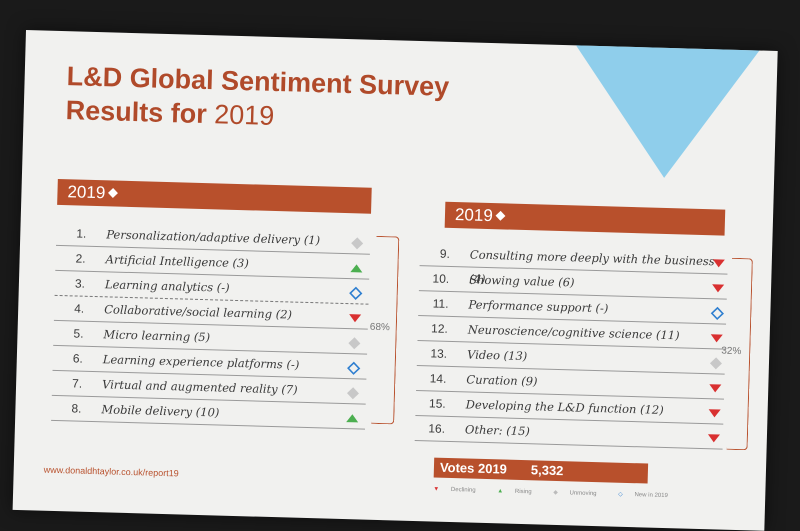 Image resolution: width=800 pixels, height=531 pixels. I want to click on table-row: 10. Showing value (6), so click(573, 283).